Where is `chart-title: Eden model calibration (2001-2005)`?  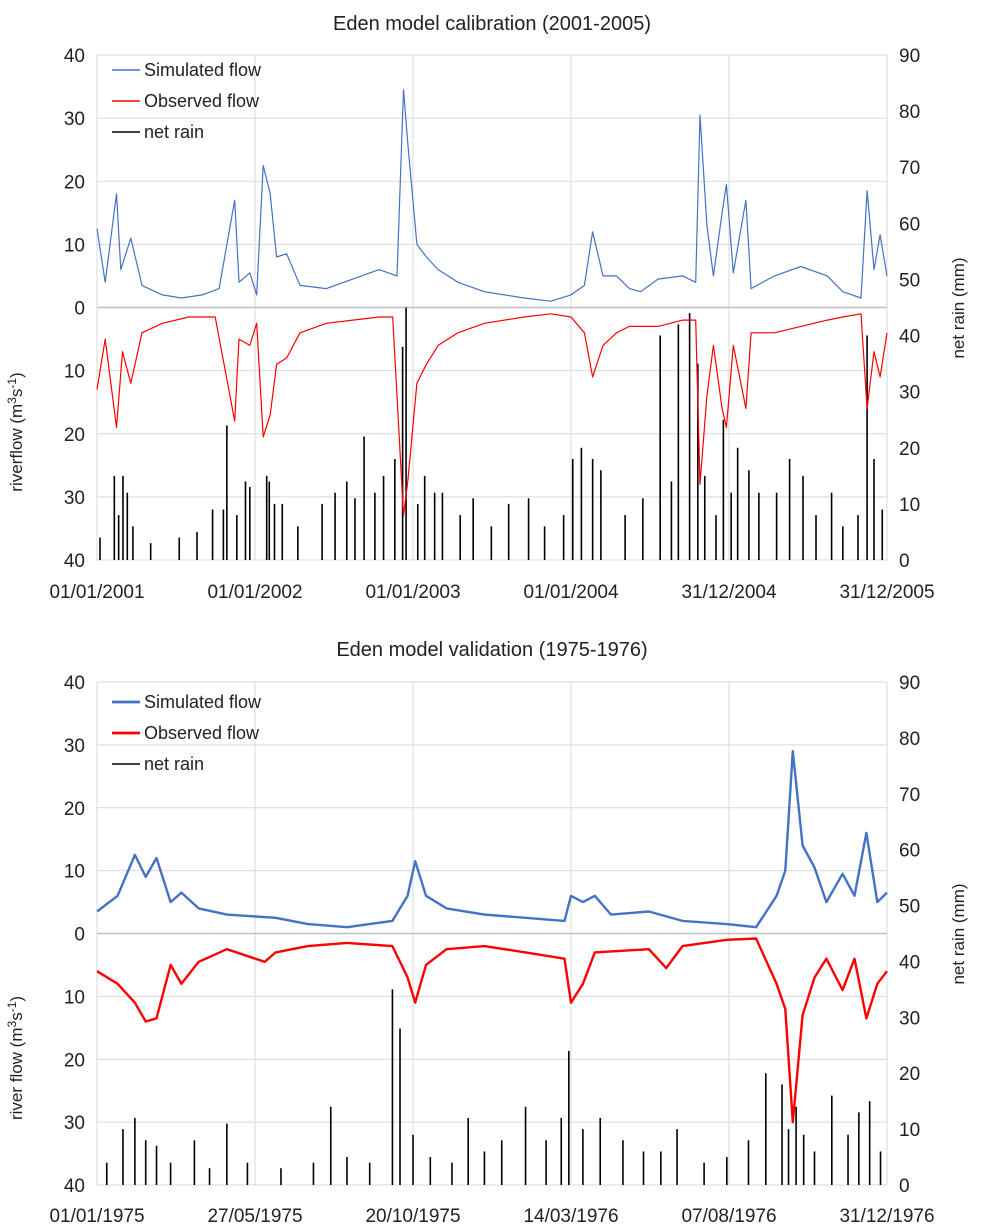 chart-title: Eden model calibration (2001-2005) is located at coordinates (492, 24).